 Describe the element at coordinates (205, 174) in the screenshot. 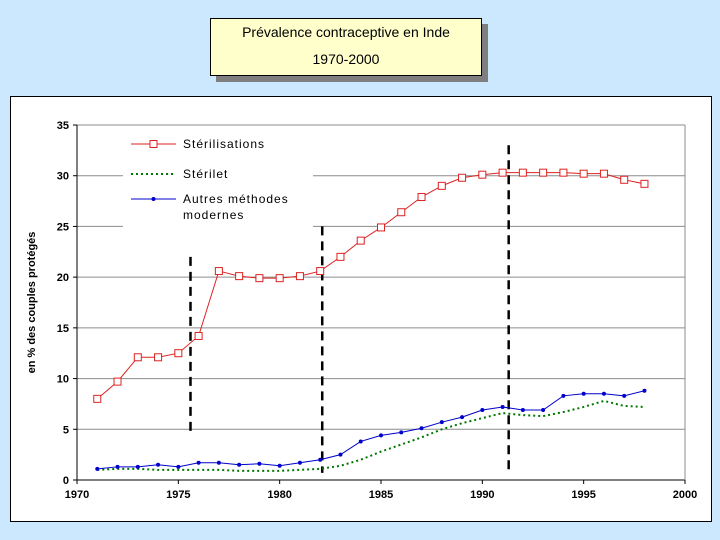

I see `legend-label: Stérilet` at that location.